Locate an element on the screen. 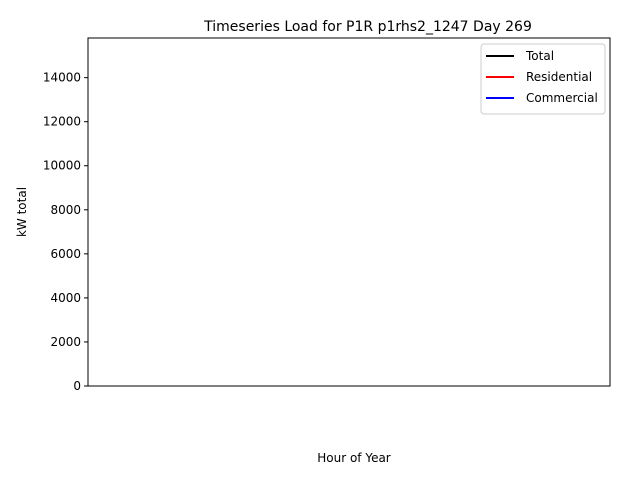 The image size is (640, 480). x-axis-label: Hour of Year is located at coordinates (354, 458).